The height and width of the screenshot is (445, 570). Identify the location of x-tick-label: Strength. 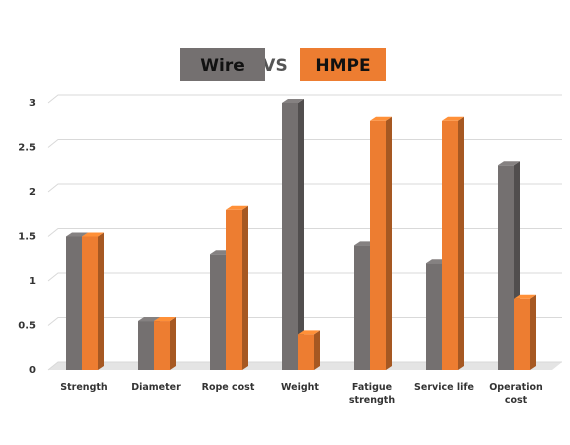
(84, 387).